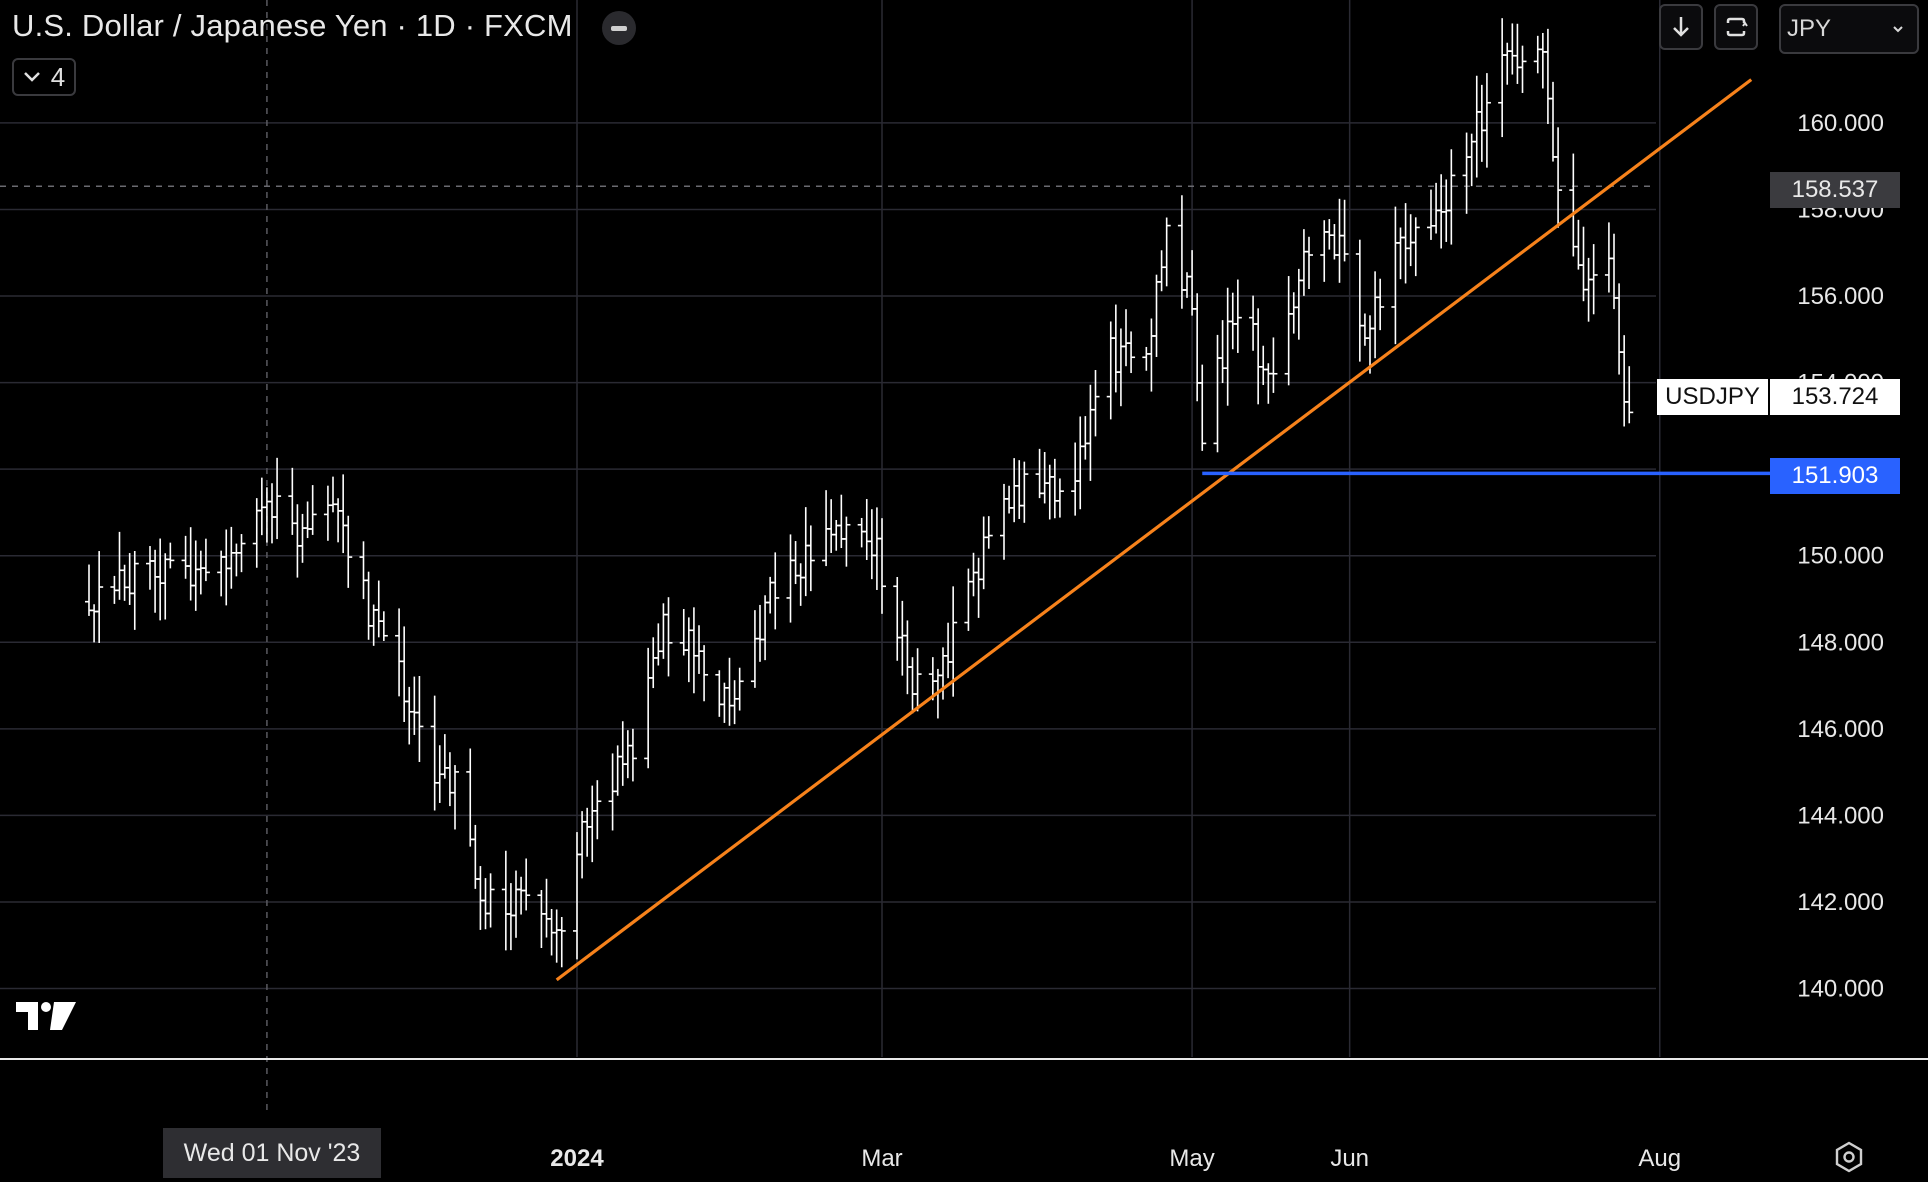 The height and width of the screenshot is (1182, 1928). I want to click on support-level-tag: 151.903, so click(1835, 476).